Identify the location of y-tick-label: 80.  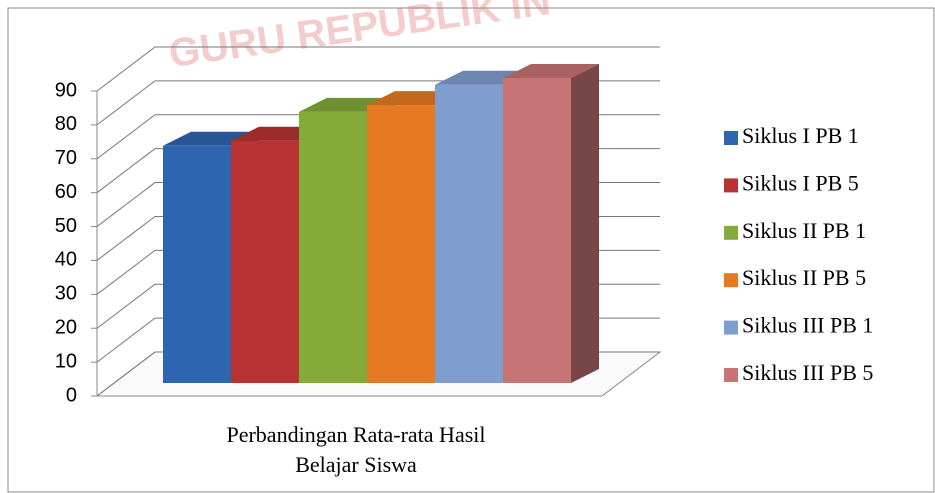
(66, 124).